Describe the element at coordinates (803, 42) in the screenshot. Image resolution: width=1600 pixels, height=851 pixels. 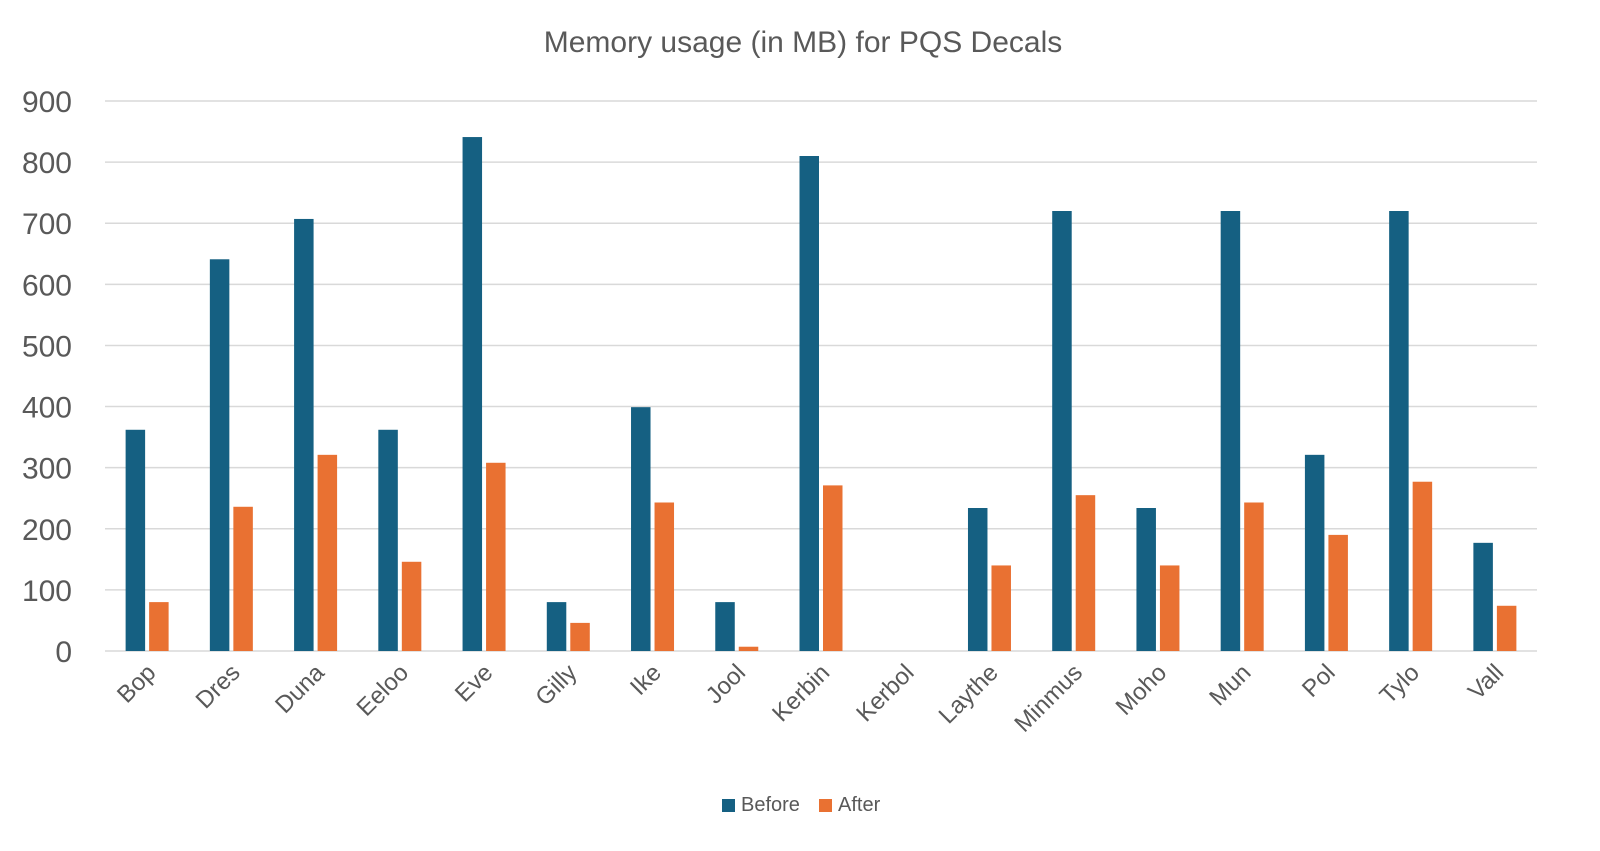
I see `chart-title: Memory usage (in MB) for PQS Decals` at that location.